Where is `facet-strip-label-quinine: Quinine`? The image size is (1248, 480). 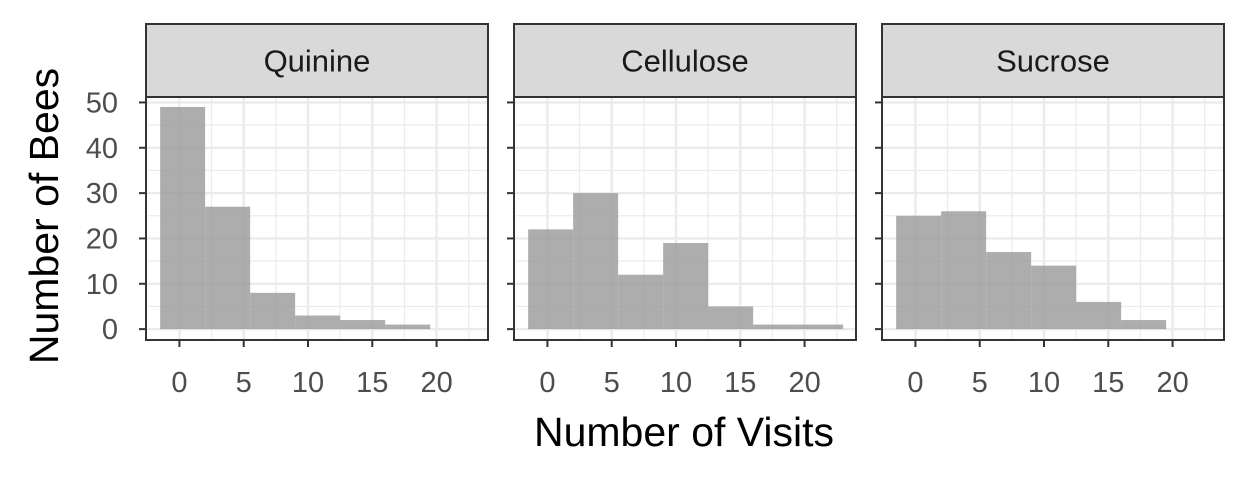
facet-strip-label-quinine: Quinine is located at coordinates (317, 61).